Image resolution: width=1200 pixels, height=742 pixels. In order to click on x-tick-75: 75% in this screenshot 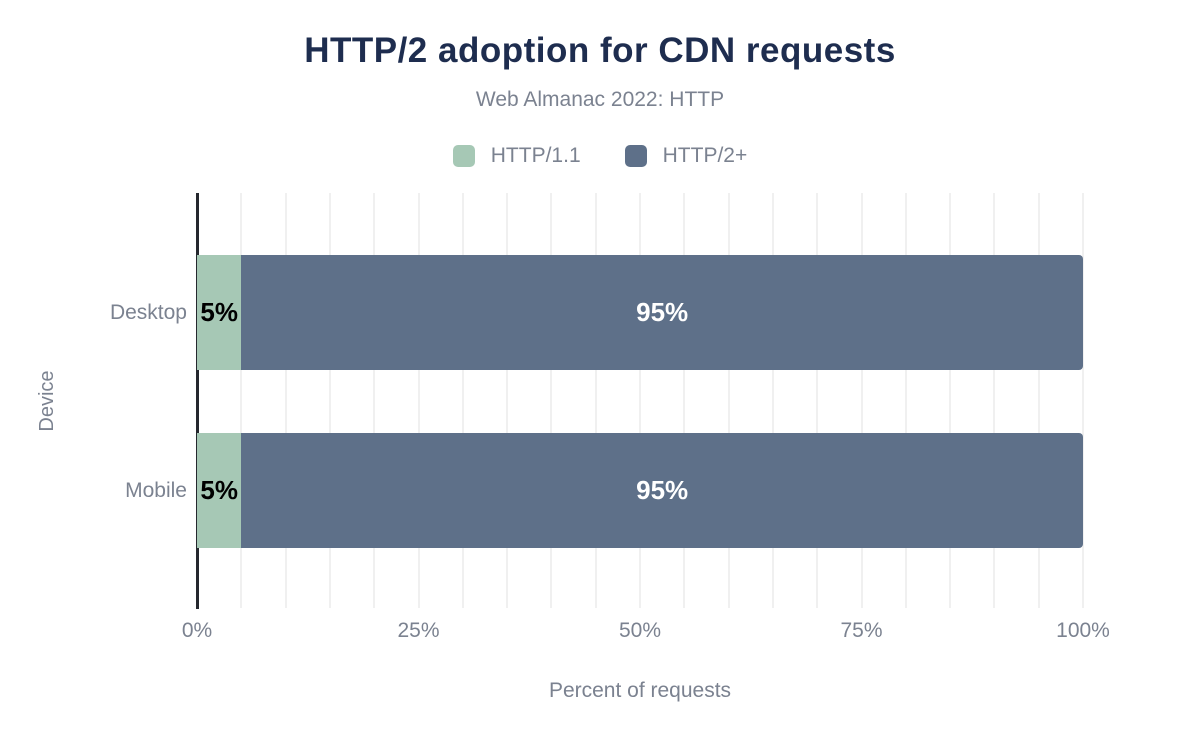, I will do `click(861, 630)`.